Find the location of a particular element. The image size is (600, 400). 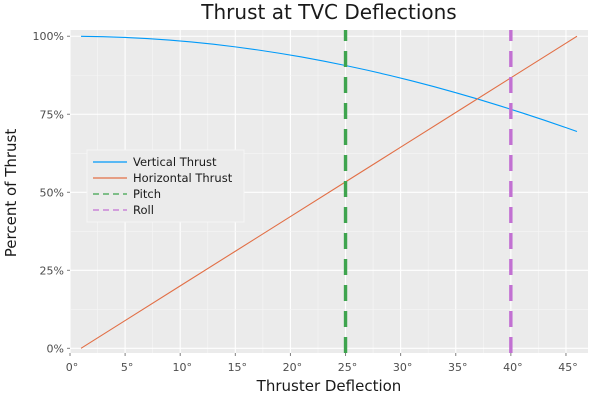

x-tick-label: 0° is located at coordinates (72, 367).